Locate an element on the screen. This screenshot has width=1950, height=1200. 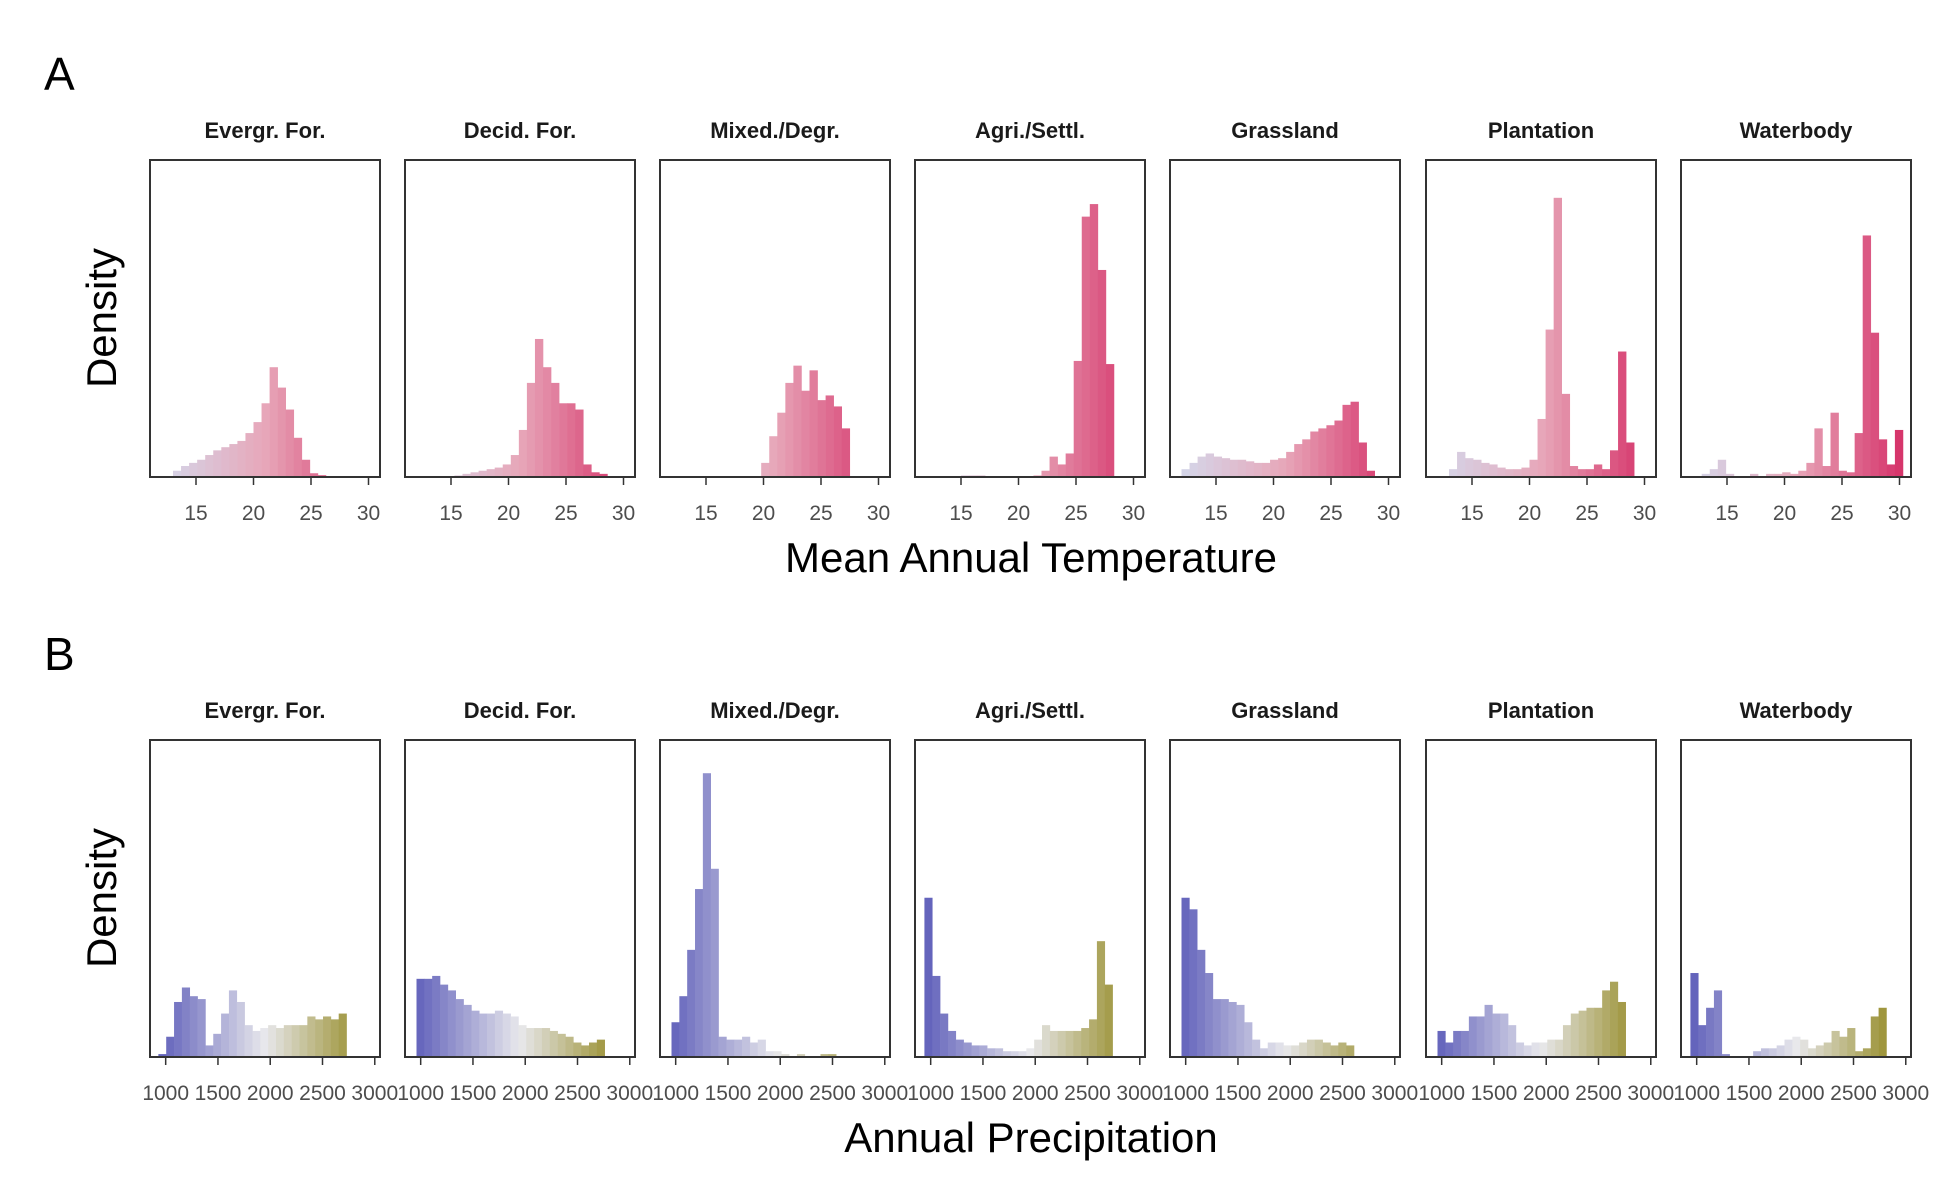
facet-mixed-degr: Mixed./Degr. 1000 1500 2000 2500 3000 is located at coordinates (780, 901).